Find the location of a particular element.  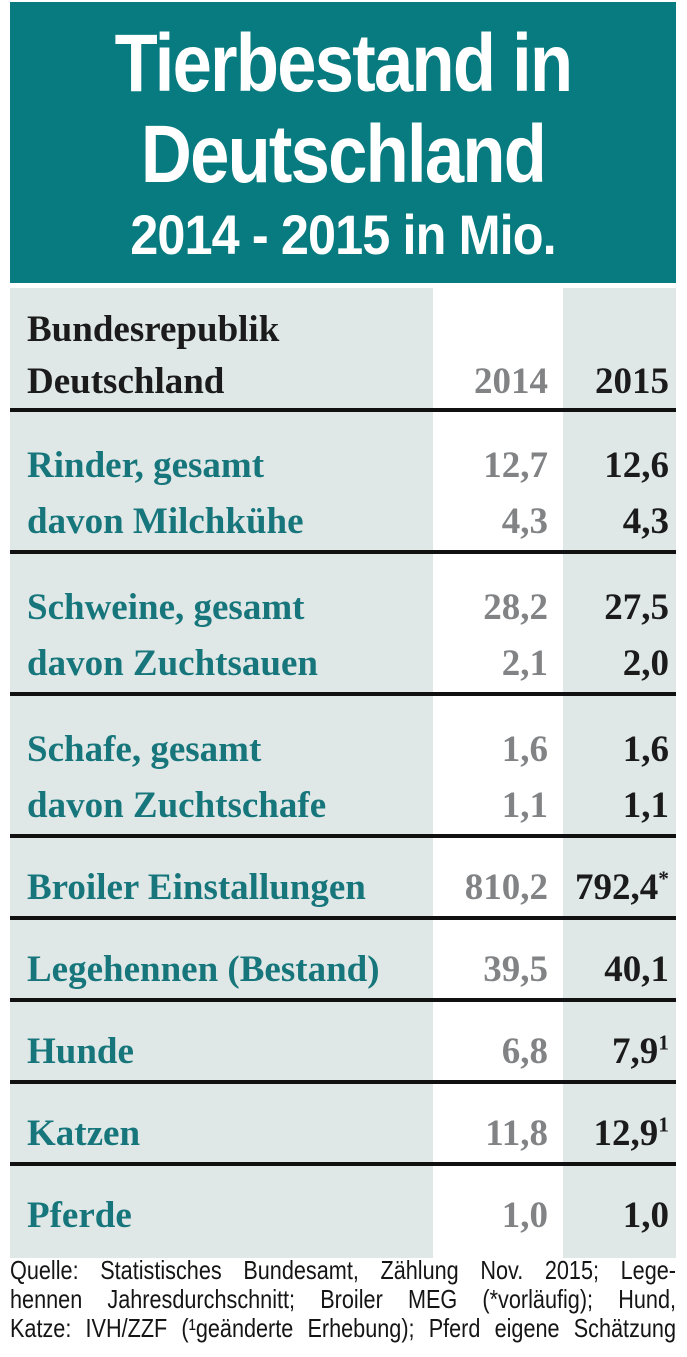

value-2015-number: 2,0 is located at coordinates (645, 663).